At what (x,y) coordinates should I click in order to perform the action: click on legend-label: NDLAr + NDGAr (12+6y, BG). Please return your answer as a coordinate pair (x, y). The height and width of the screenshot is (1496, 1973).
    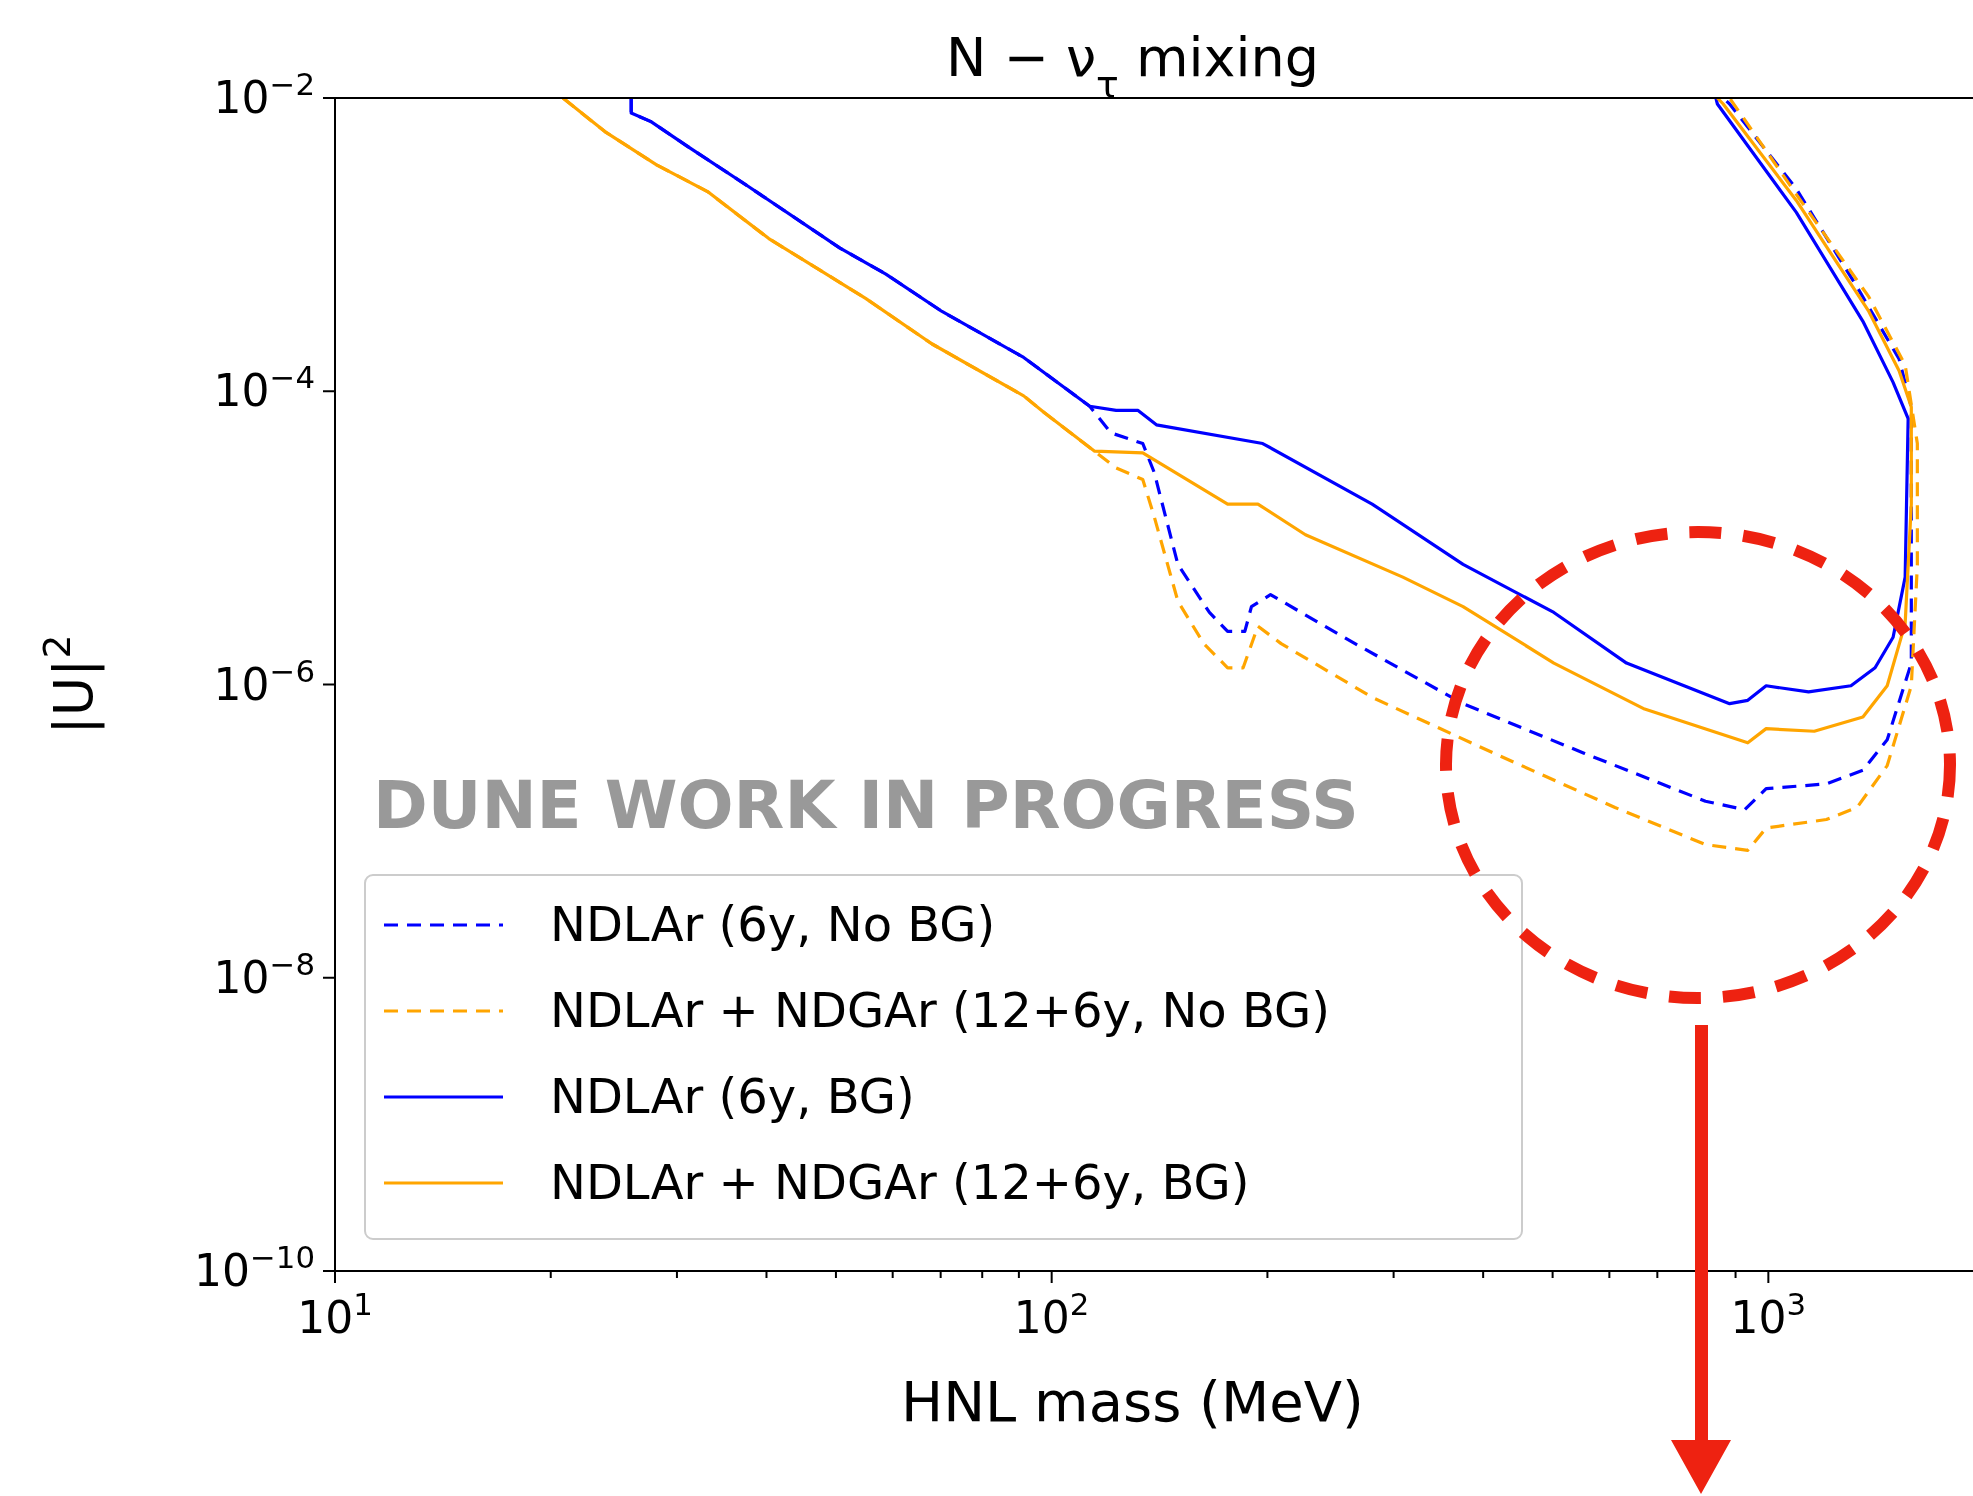
    Looking at the image, I should click on (900, 1182).